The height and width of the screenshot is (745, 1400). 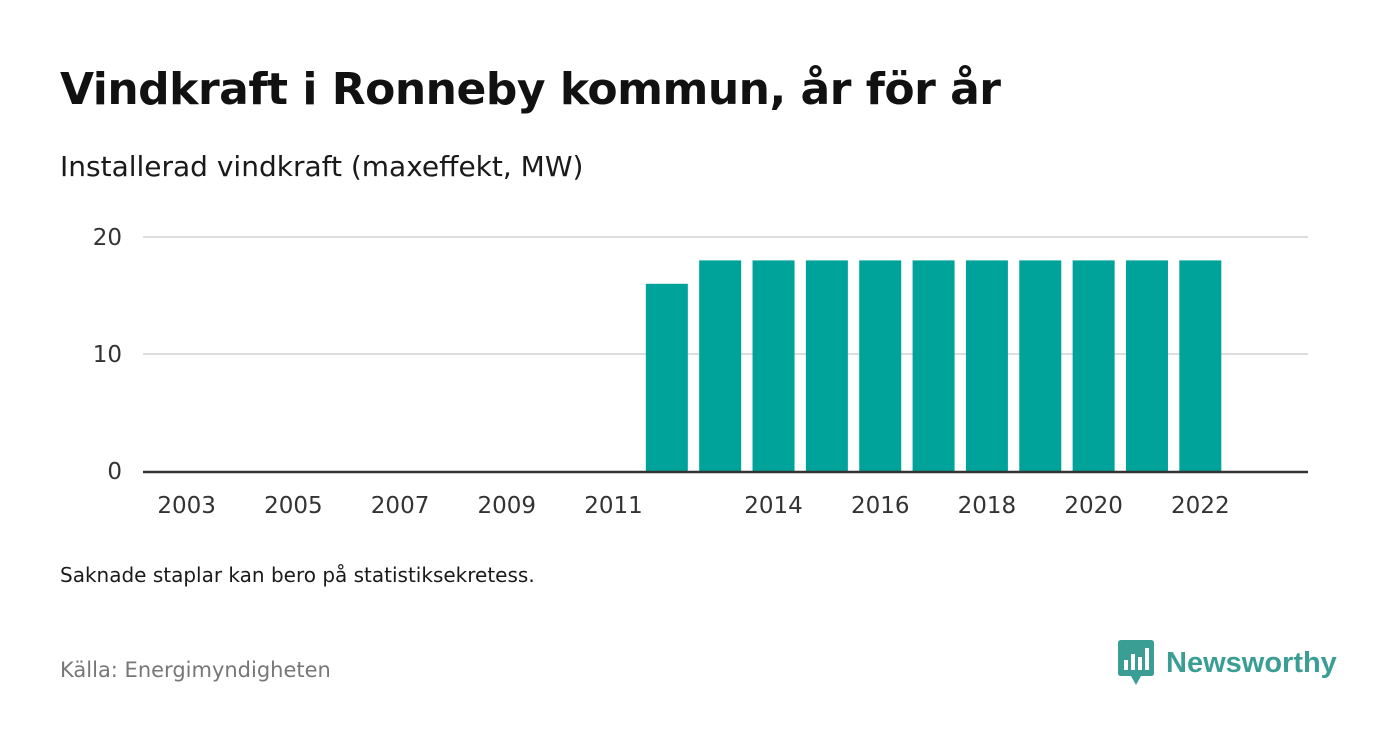 I want to click on x-tick-label-2014: 2014, so click(x=773, y=506).